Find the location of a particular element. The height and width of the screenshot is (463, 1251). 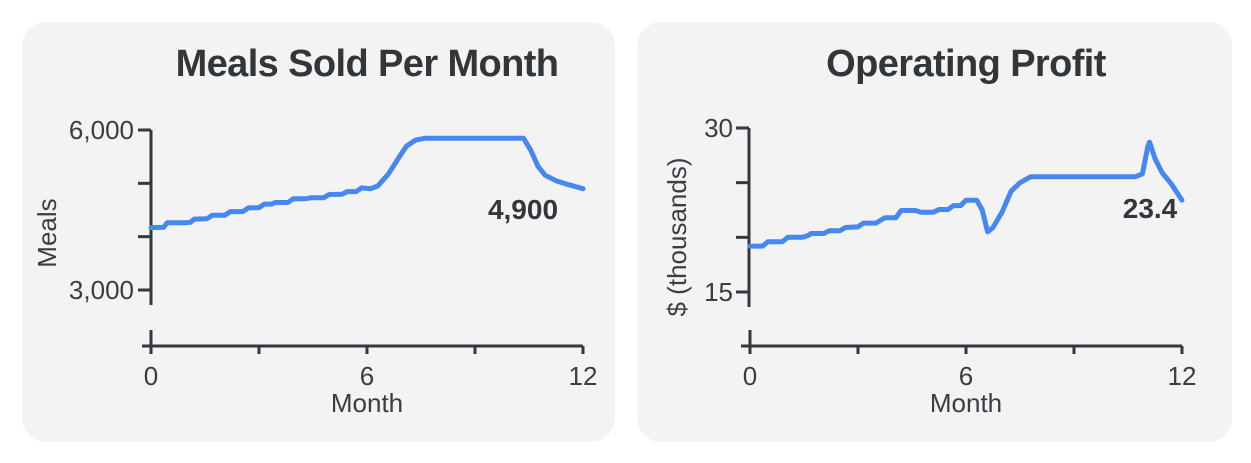

y-tick-label: 6,000 is located at coordinates (101, 130).